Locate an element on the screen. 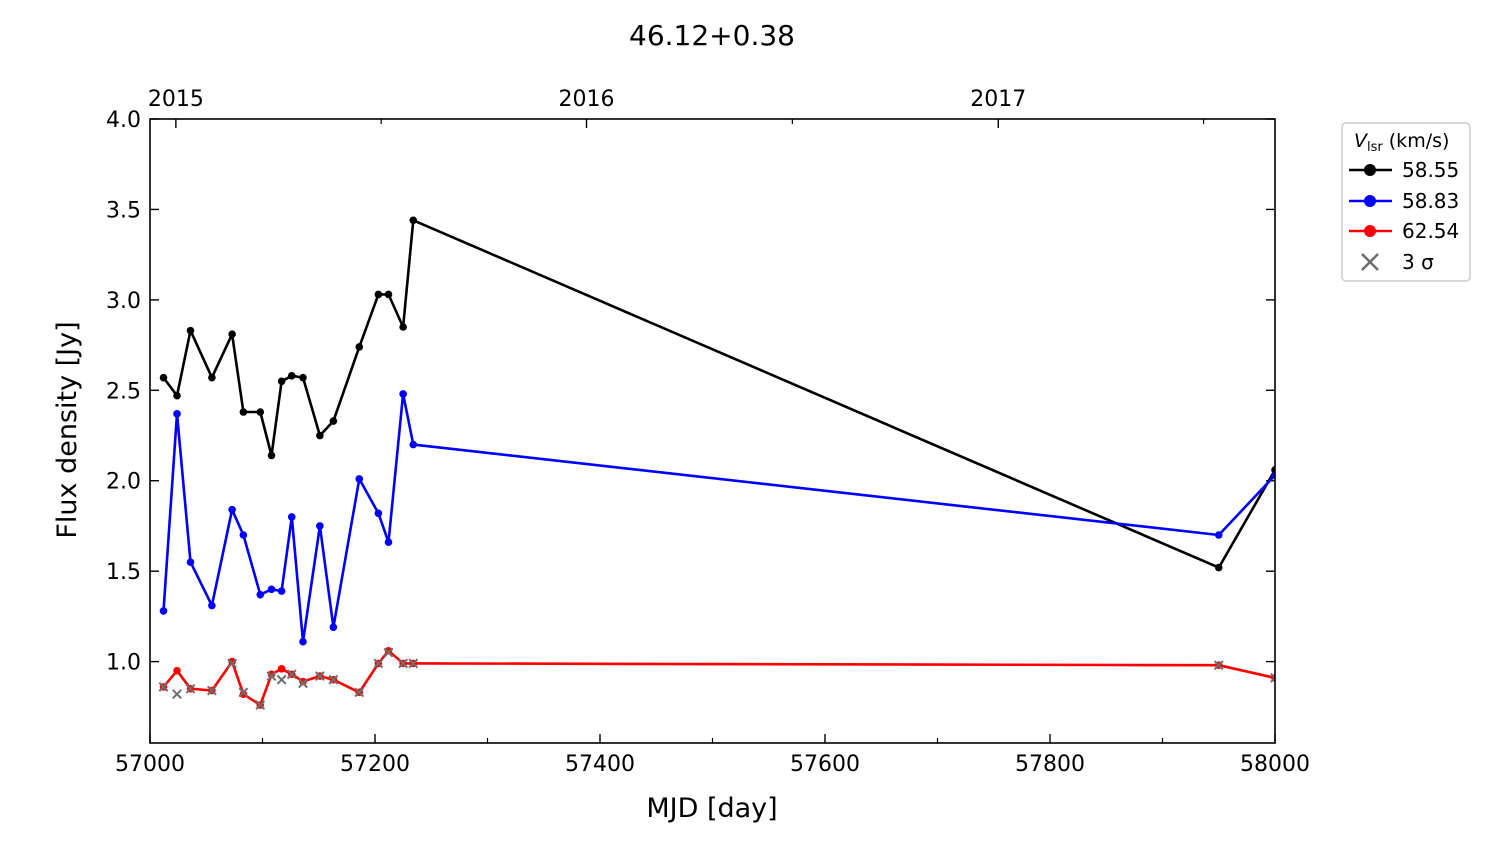 The width and height of the screenshot is (1500, 844). chart-title: 46.12+0.38 is located at coordinates (712, 35).